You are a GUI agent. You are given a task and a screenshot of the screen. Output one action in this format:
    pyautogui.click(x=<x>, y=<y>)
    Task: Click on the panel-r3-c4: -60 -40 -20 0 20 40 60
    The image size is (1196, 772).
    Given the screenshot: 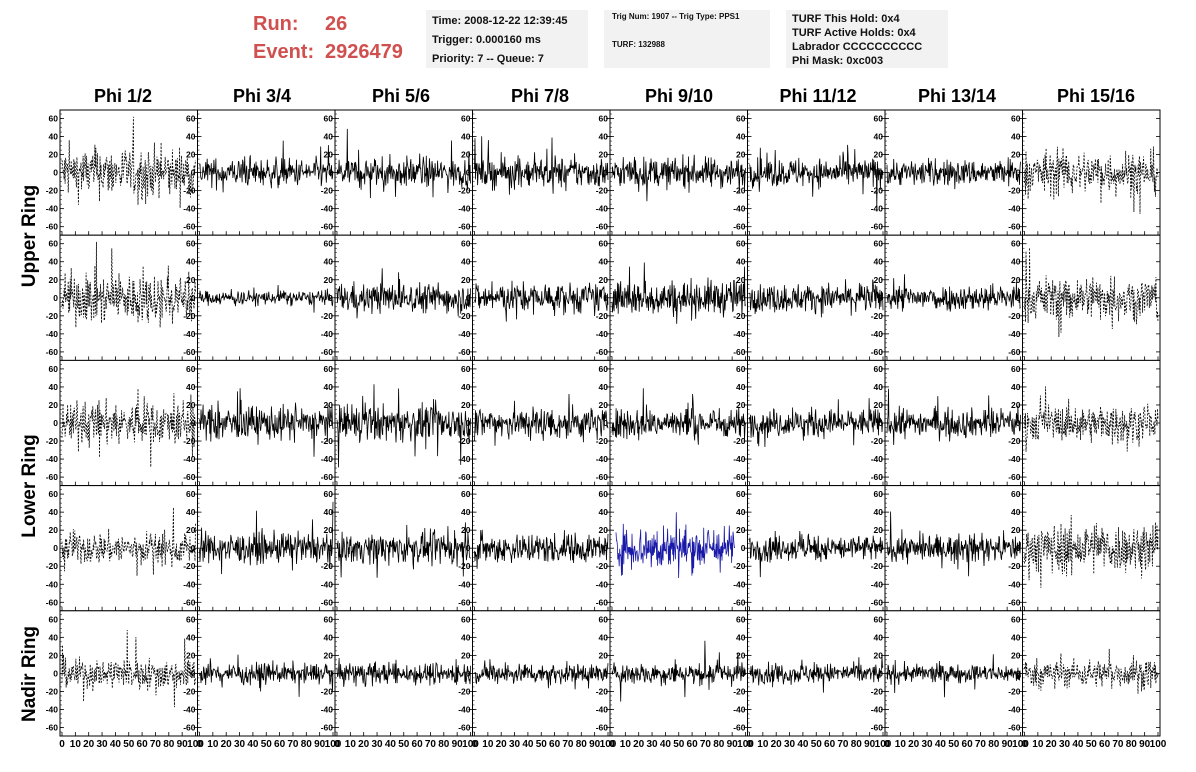 What is the action you would take?
    pyautogui.click(x=672, y=548)
    